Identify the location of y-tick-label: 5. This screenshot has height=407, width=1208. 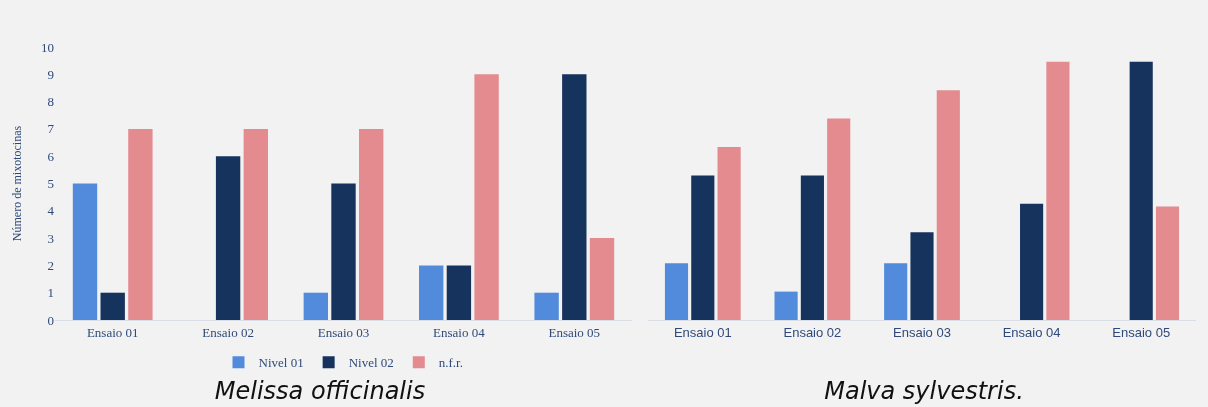
(50, 184).